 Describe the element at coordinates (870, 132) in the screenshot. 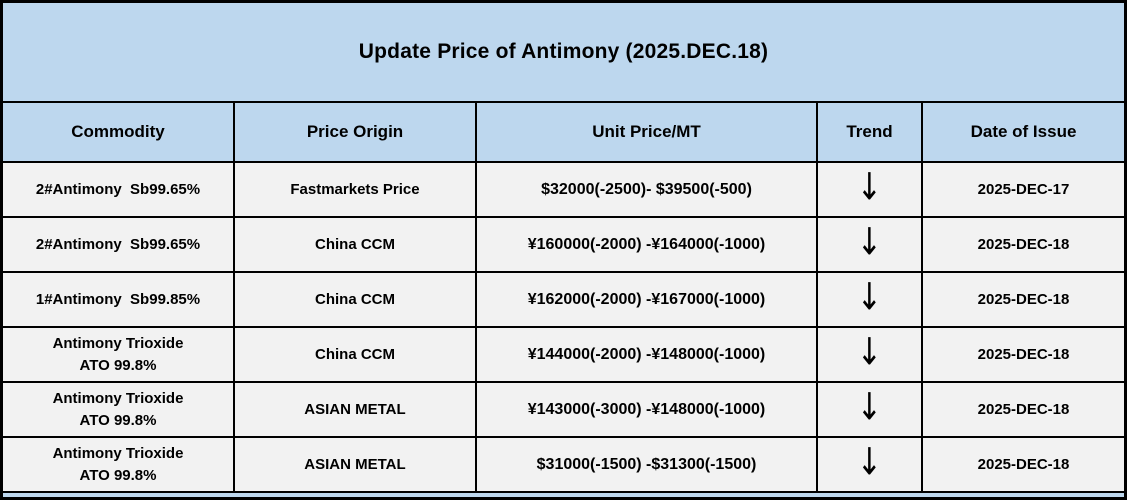

I see `header-trend: Trend` at that location.